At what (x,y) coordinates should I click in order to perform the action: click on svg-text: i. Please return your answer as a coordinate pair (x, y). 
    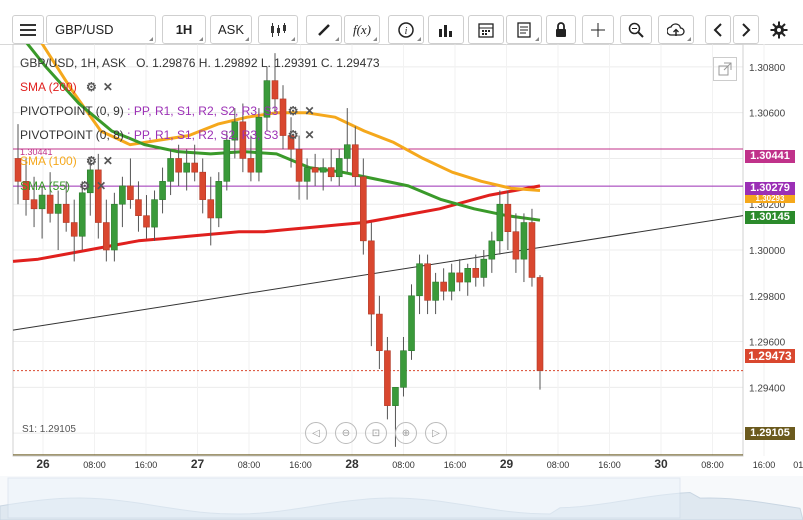
    Looking at the image, I should click on (406, 31).